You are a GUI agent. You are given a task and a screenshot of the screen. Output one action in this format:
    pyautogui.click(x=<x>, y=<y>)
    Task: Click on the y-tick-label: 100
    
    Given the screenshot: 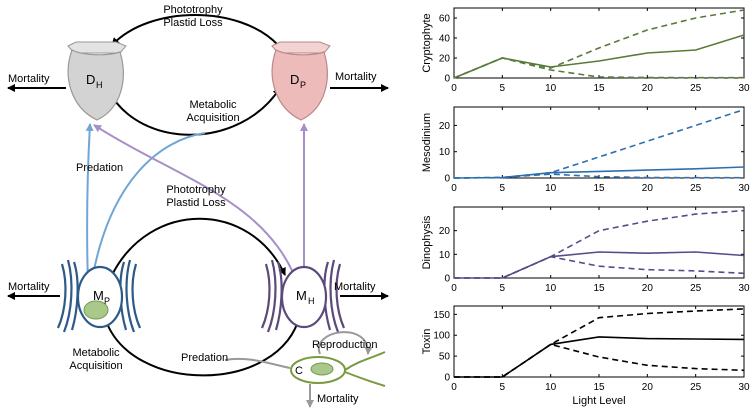 What is the action you would take?
    pyautogui.click(x=441, y=336)
    